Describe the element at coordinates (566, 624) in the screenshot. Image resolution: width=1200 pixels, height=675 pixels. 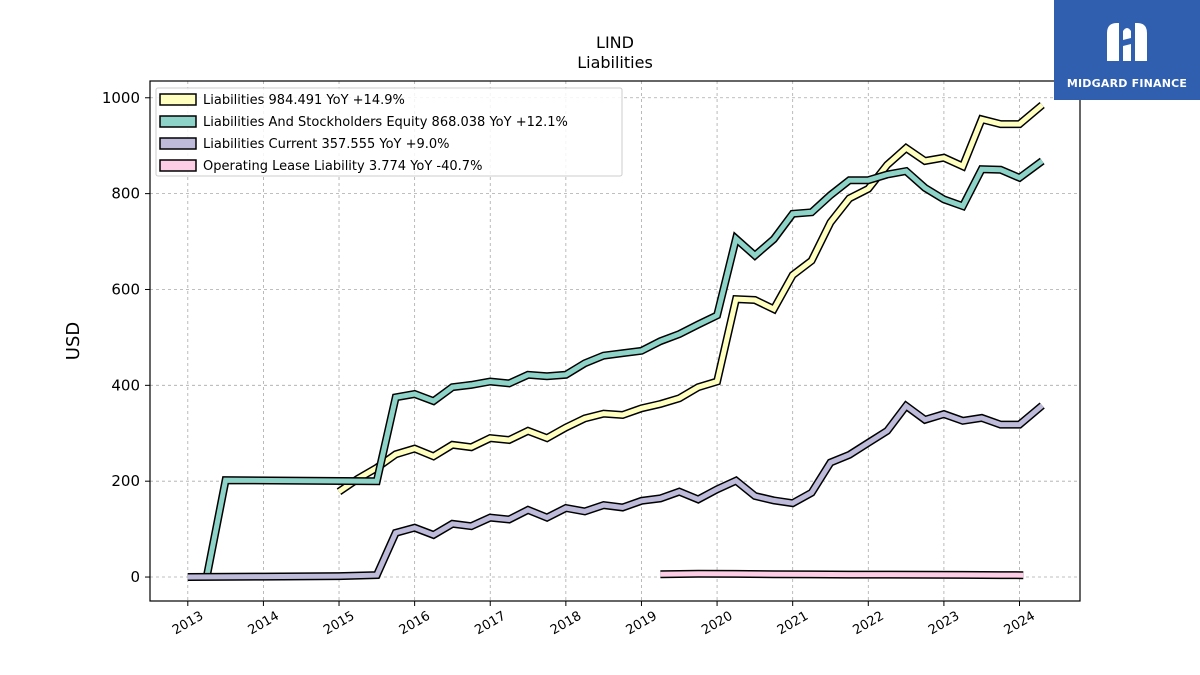
I see `x-tick-label: 2018` at that location.